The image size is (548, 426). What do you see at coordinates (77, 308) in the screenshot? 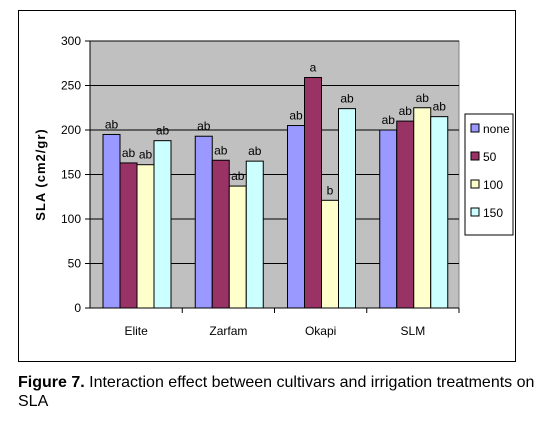
I see `y-tick-label: 0` at bounding box center [77, 308].